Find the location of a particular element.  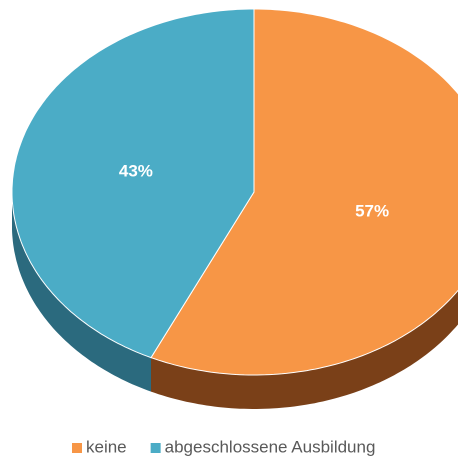

legend-label: keine is located at coordinates (106, 446).